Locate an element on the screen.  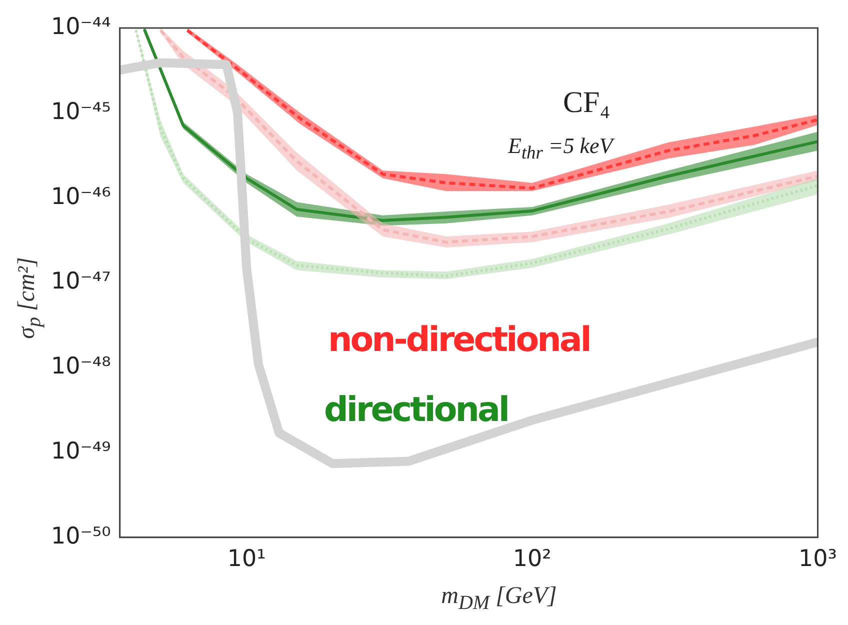
annotation: non-directional is located at coordinates (459, 340).